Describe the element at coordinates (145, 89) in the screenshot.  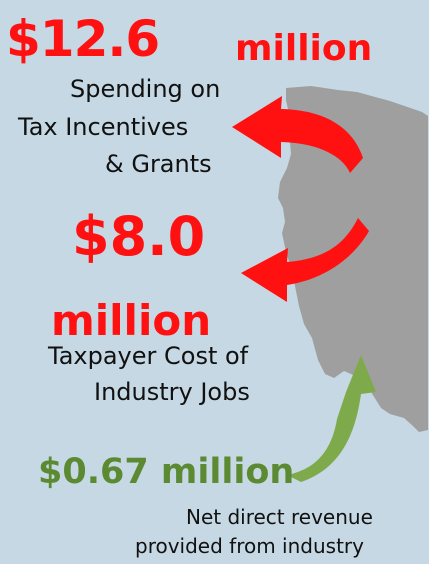
I see `spending-label-line-1: Spending on` at that location.